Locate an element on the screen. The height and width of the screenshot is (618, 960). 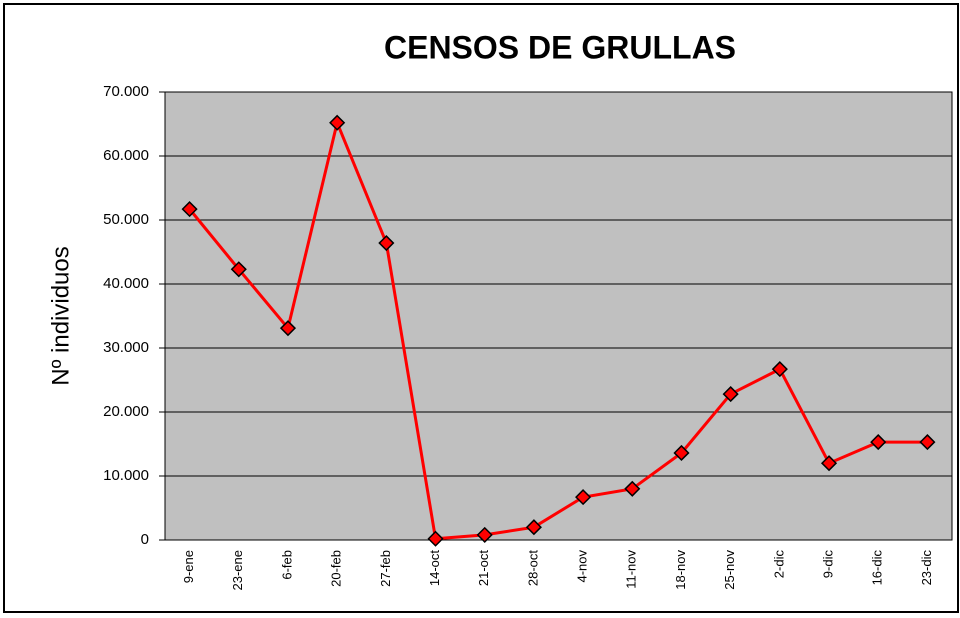
y-tick-label: 50.000 is located at coordinates (126, 219).